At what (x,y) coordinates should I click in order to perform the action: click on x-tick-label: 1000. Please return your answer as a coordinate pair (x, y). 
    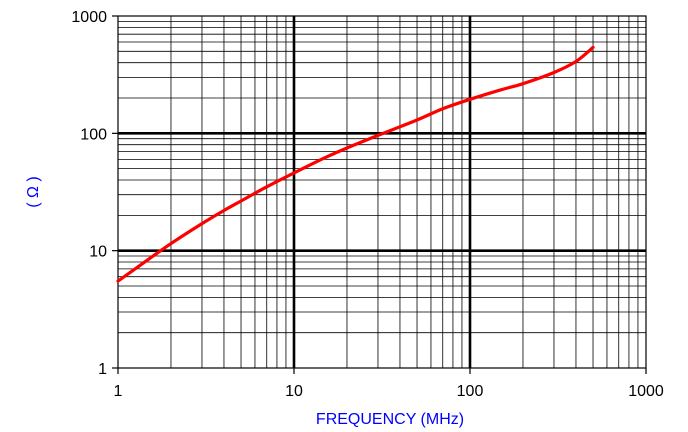
    Looking at the image, I should click on (646, 391).